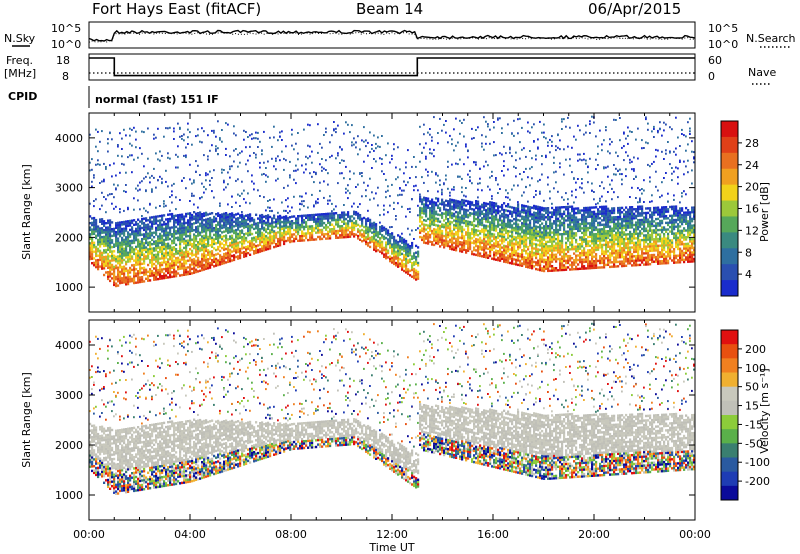  Describe the element at coordinates (176, 9) in the screenshot. I see `station-title: Fort Hays East (fitACF)` at that location.